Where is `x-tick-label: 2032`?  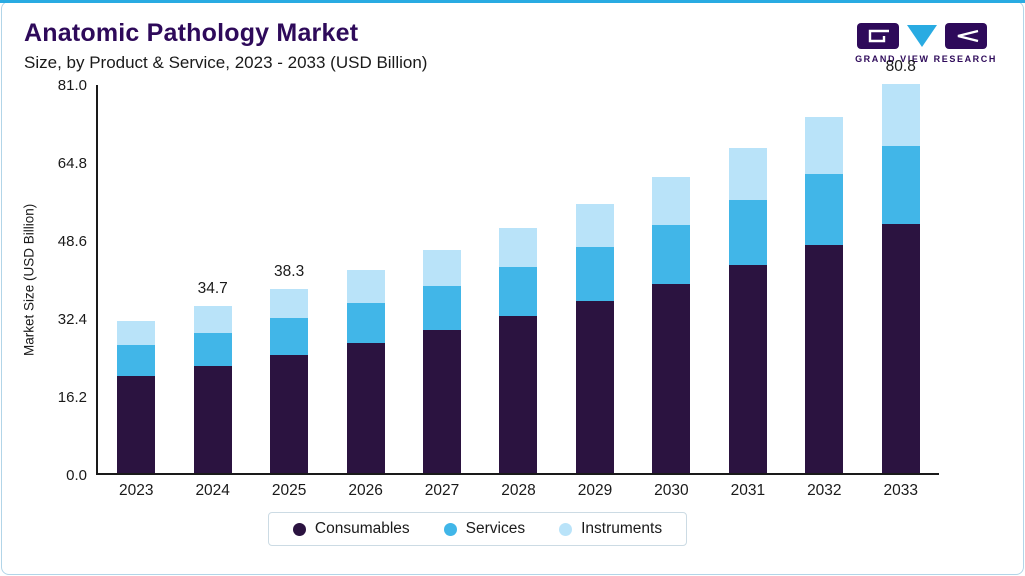 x-tick-label: 2032 is located at coordinates (824, 490).